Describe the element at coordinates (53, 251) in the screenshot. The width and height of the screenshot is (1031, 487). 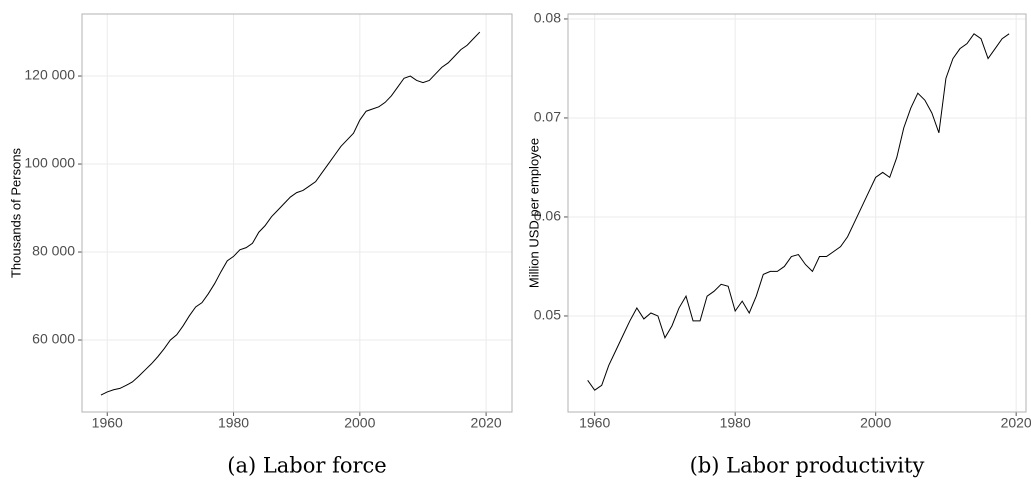
I see `y-tick-label: 80 000` at that location.